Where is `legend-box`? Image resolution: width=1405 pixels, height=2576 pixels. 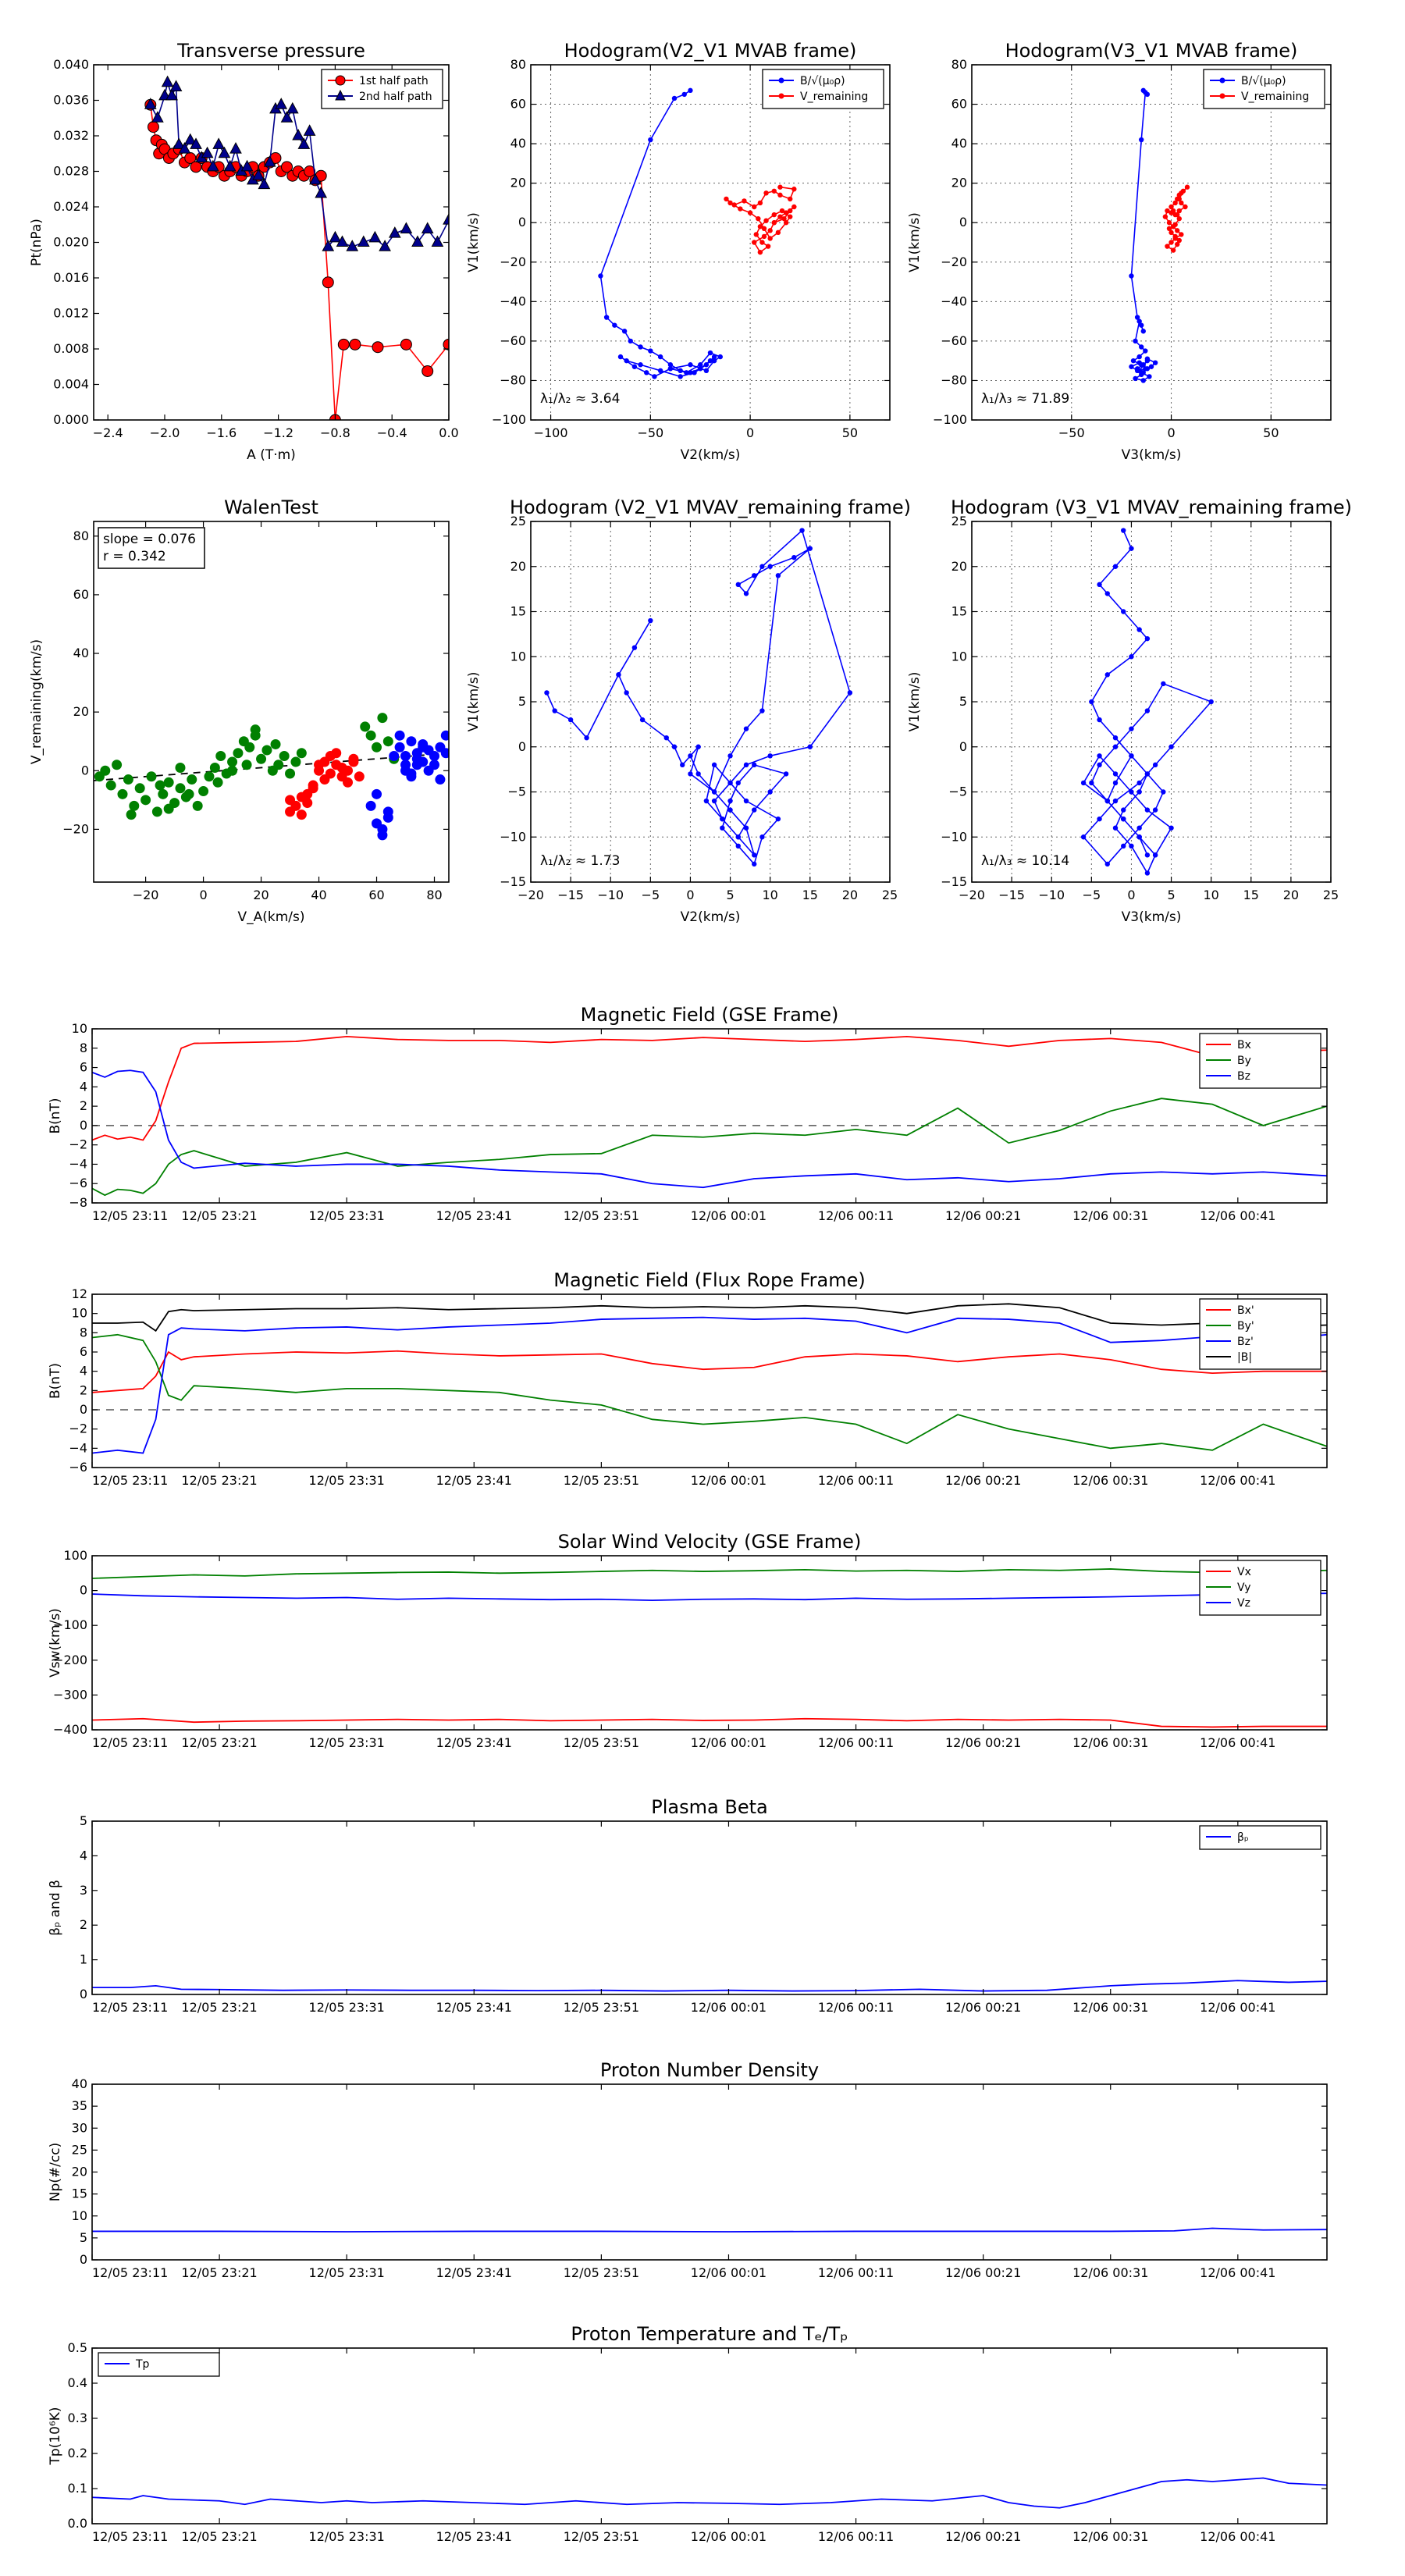 legend-box is located at coordinates (823, 89).